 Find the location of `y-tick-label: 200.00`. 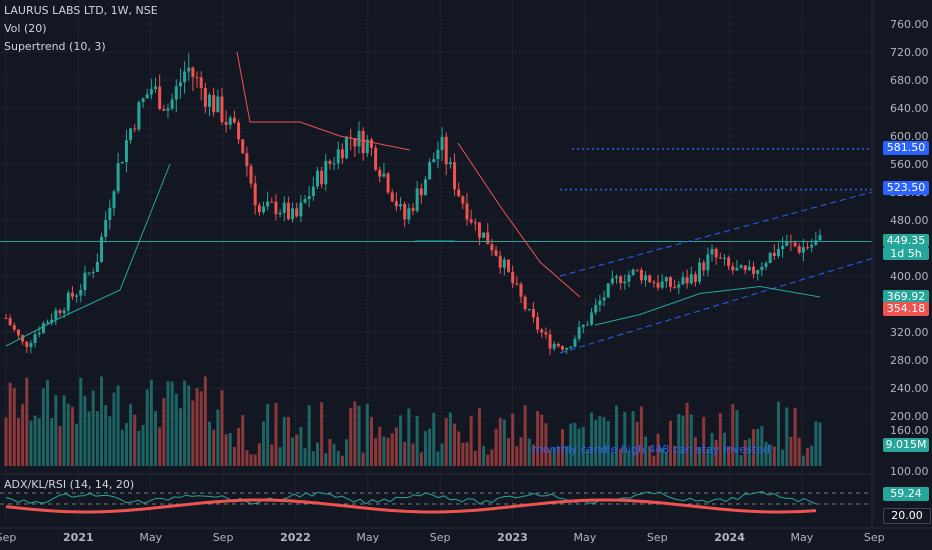

y-tick-label: 200.00 is located at coordinates (909, 416).